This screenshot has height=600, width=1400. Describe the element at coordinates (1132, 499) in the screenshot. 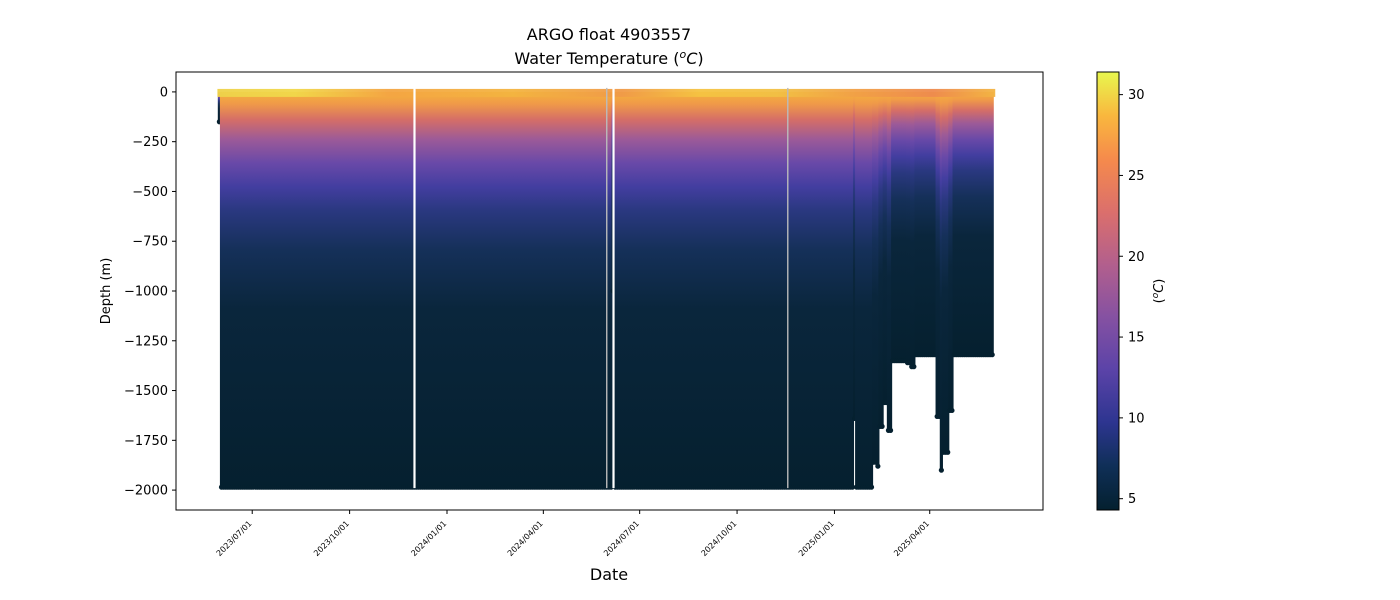

I see `colorbar-tick-label: 5` at that location.